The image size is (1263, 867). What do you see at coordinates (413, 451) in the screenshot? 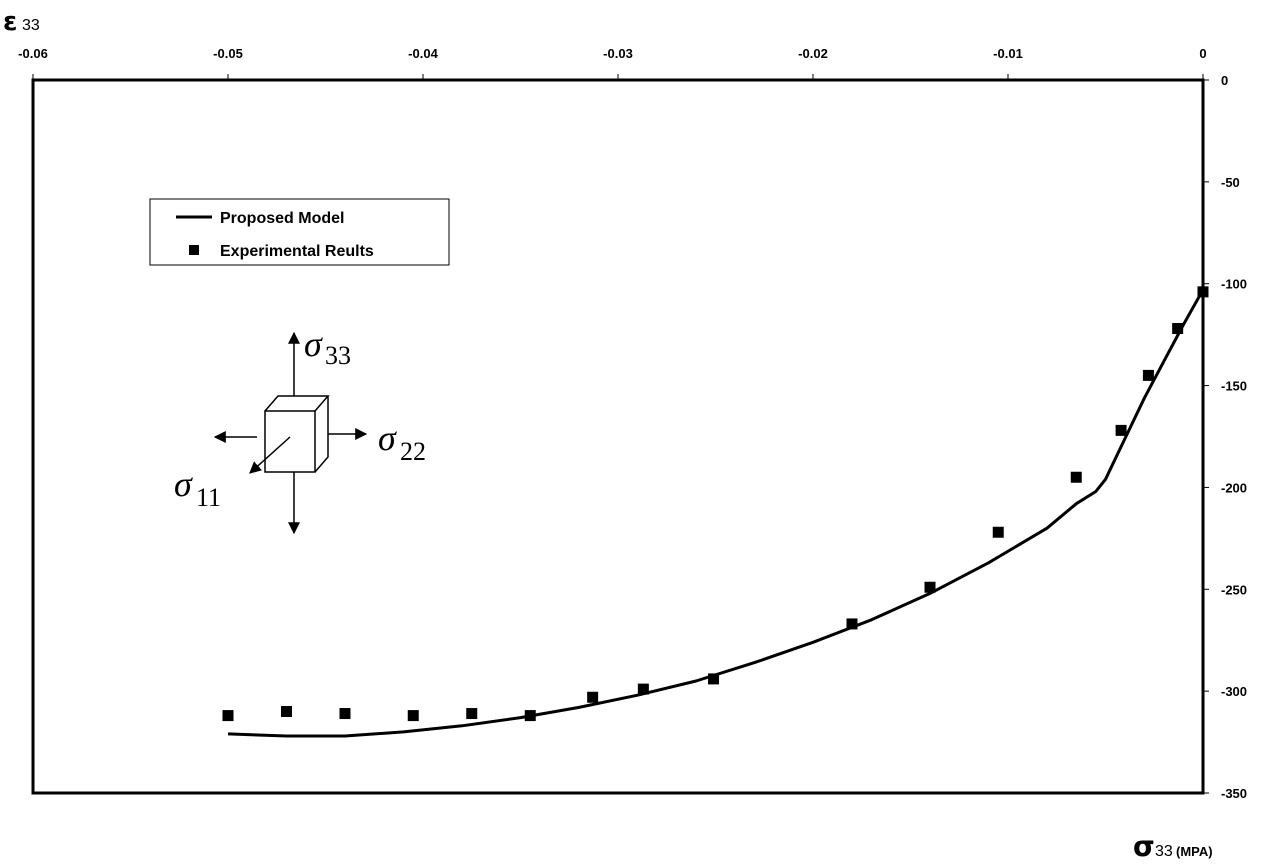
I see `inset-label-s22-sub: 22` at bounding box center [413, 451].